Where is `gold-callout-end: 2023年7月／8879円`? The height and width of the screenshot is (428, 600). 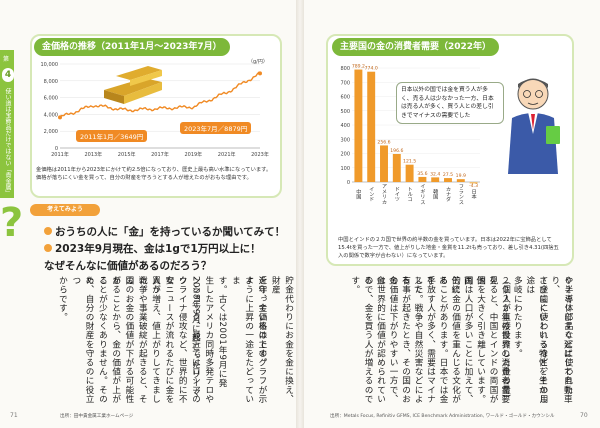 gold-callout-end: 2023年7月／8879円 is located at coordinates (216, 128).